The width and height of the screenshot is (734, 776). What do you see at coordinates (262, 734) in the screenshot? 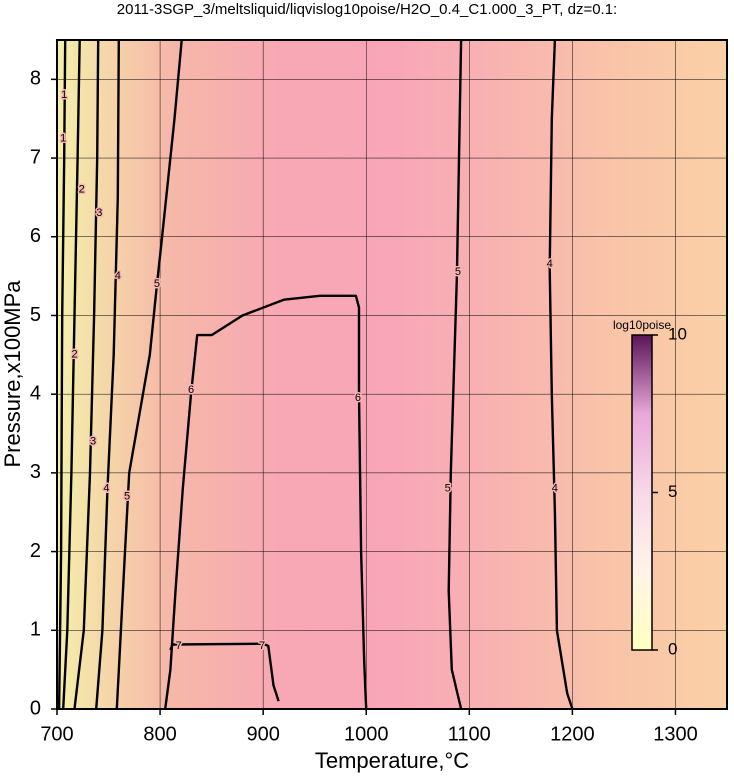
I see `x-tick-label: 900` at bounding box center [262, 734].